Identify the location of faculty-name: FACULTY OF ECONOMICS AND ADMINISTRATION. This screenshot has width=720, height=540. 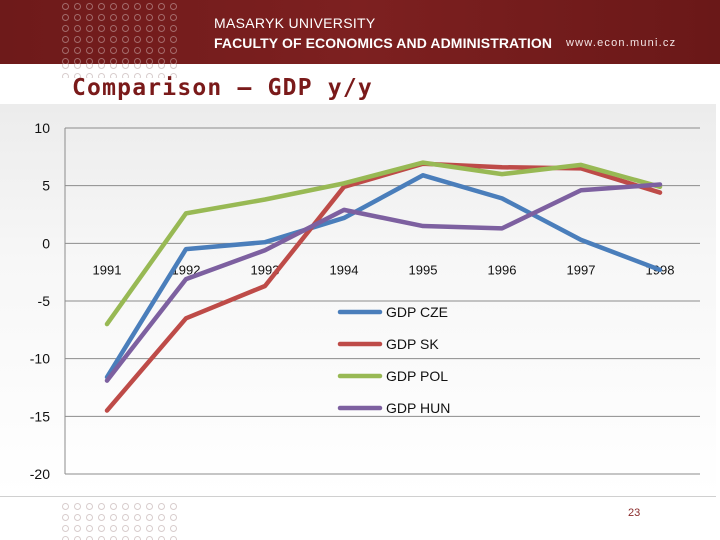
(383, 43).